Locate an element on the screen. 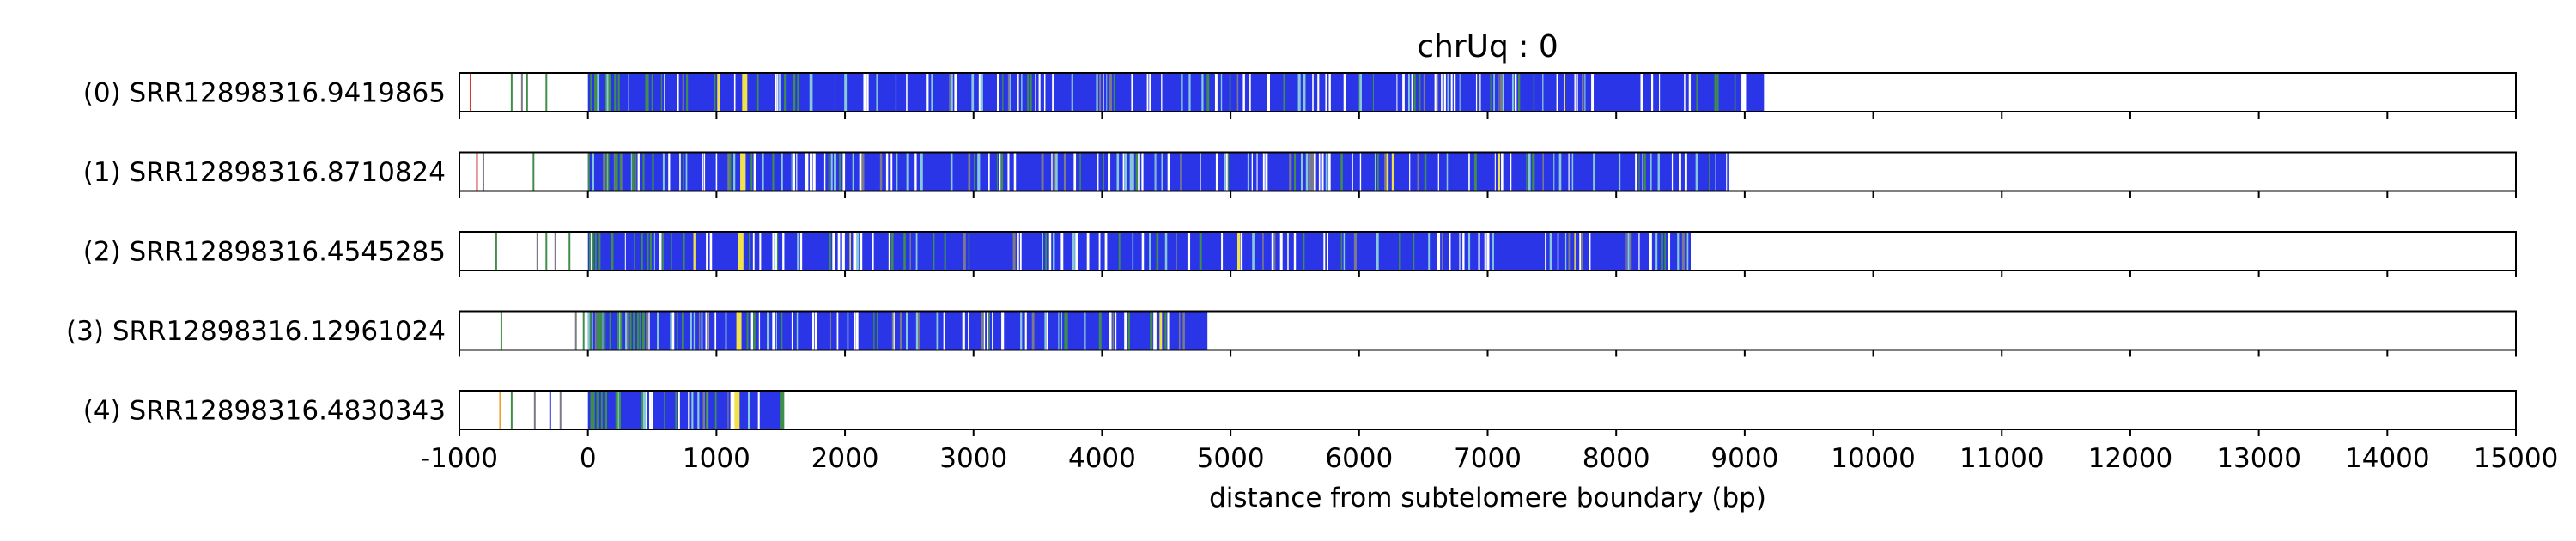  x-axis-label: distance from subtelomere boundary (bp) is located at coordinates (1488, 498).